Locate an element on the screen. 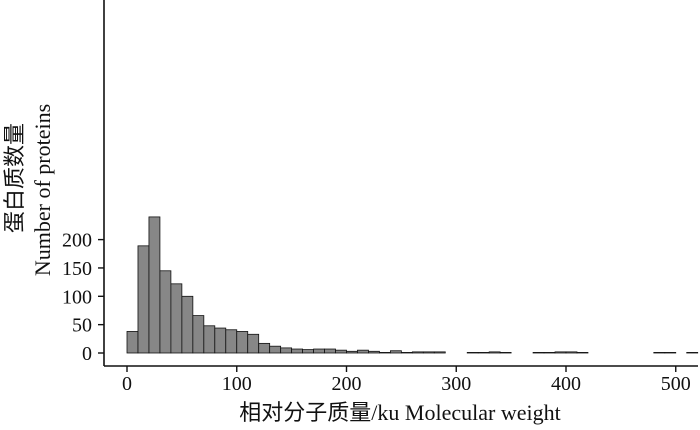 The image size is (700, 430). x-tick-label: 400 is located at coordinates (566, 384).